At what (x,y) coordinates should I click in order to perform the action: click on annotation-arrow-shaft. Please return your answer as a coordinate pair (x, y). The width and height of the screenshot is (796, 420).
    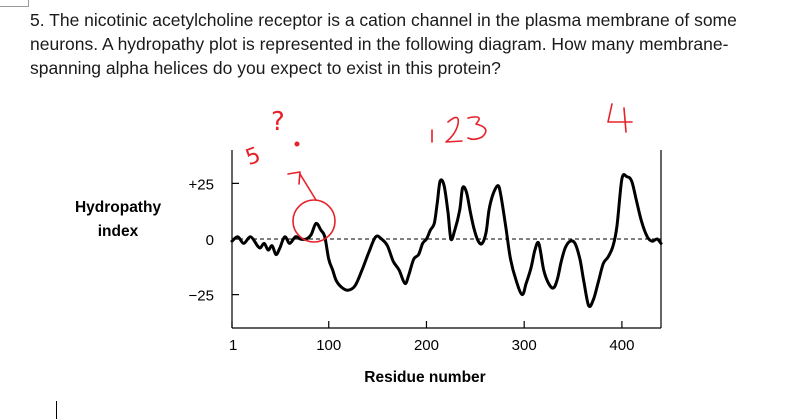
    Looking at the image, I should click on (308, 187).